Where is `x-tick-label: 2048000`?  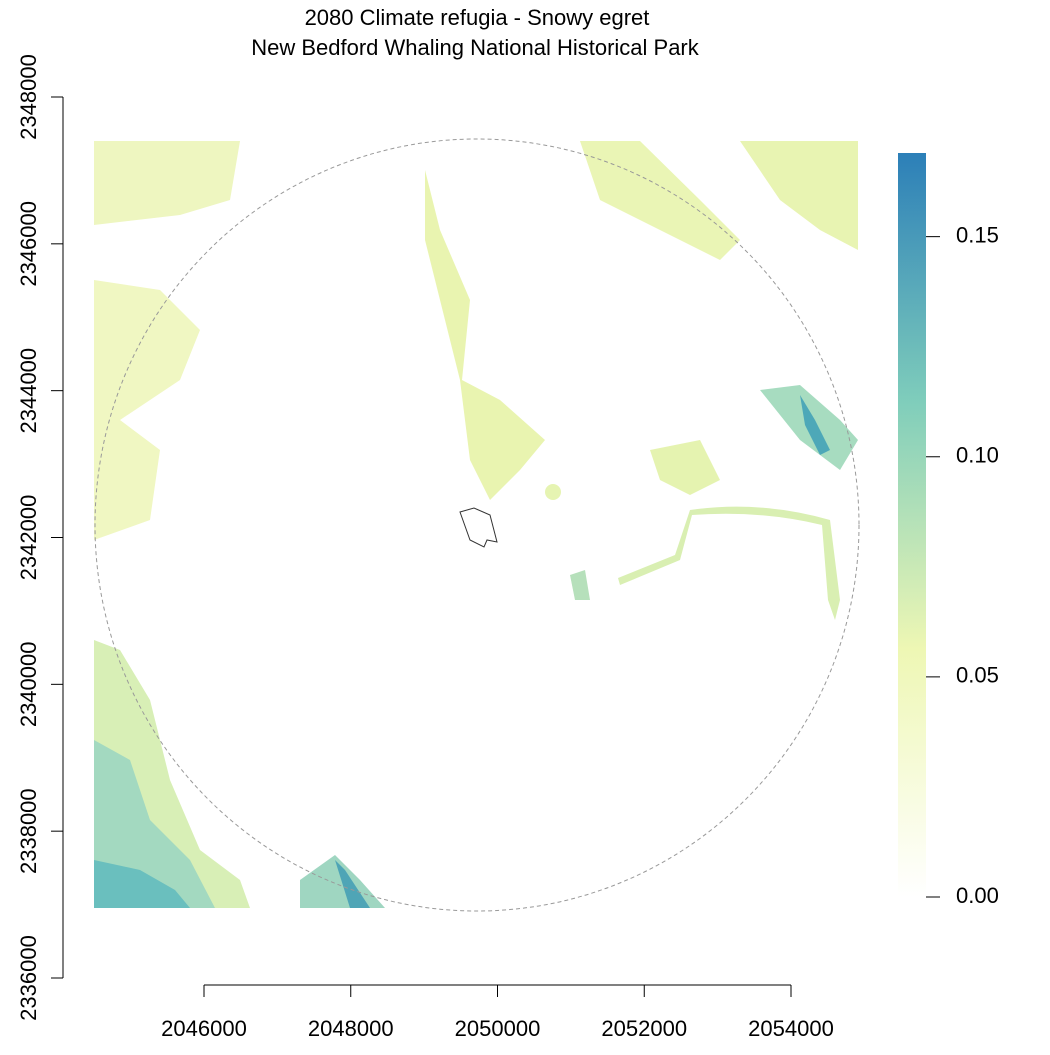
x-tick-label: 2048000 is located at coordinates (351, 1028).